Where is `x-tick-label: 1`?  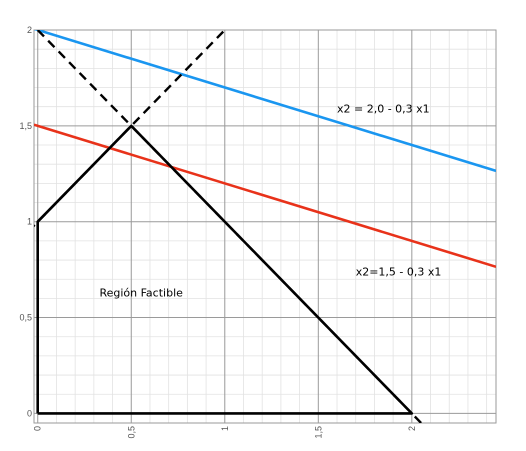
x-tick-label: 1 is located at coordinates (225, 428).